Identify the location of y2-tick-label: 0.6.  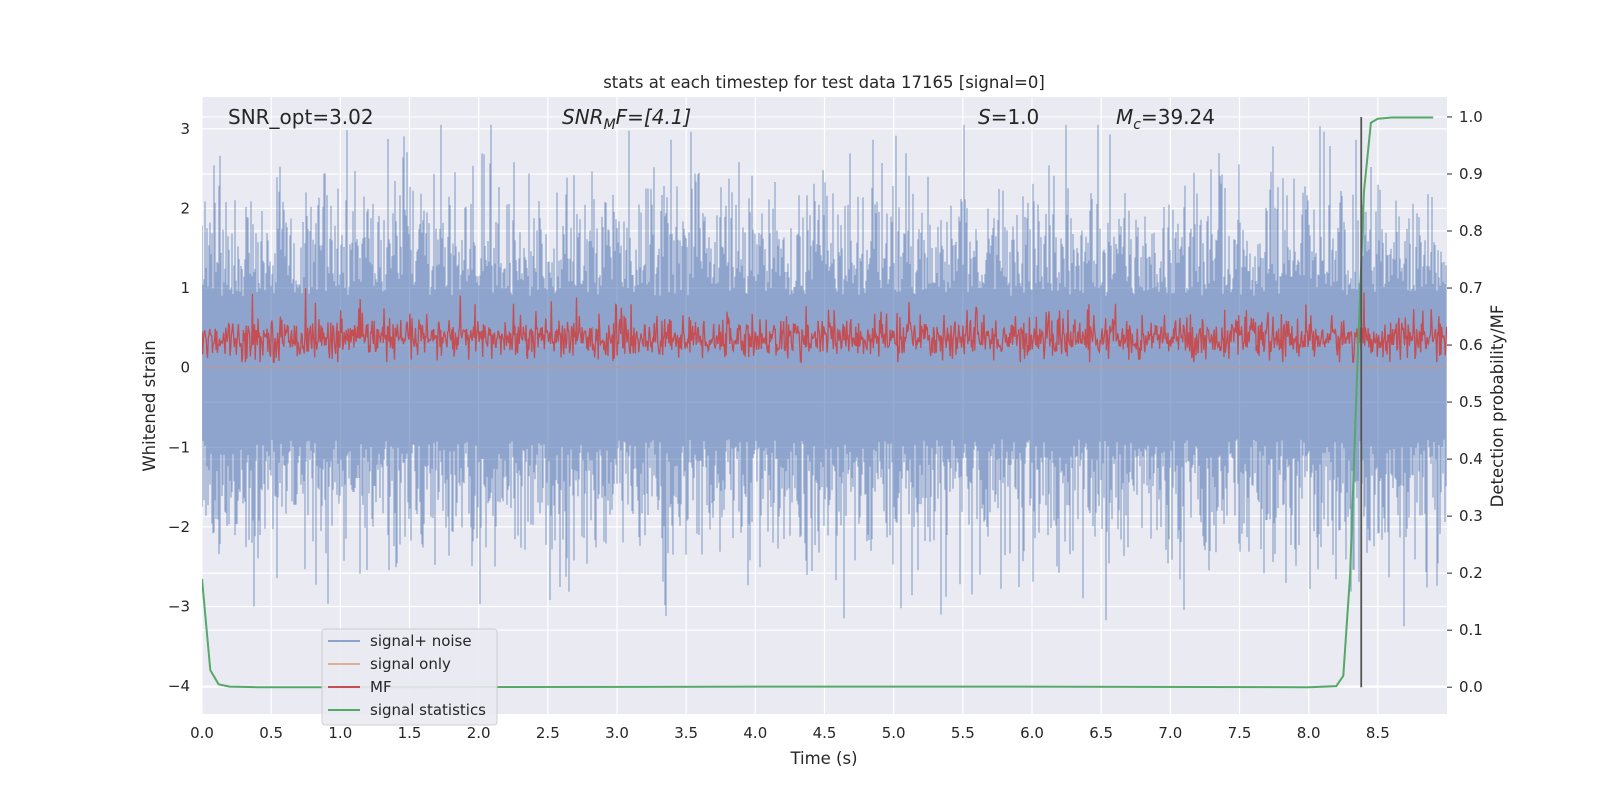
(1471, 345).